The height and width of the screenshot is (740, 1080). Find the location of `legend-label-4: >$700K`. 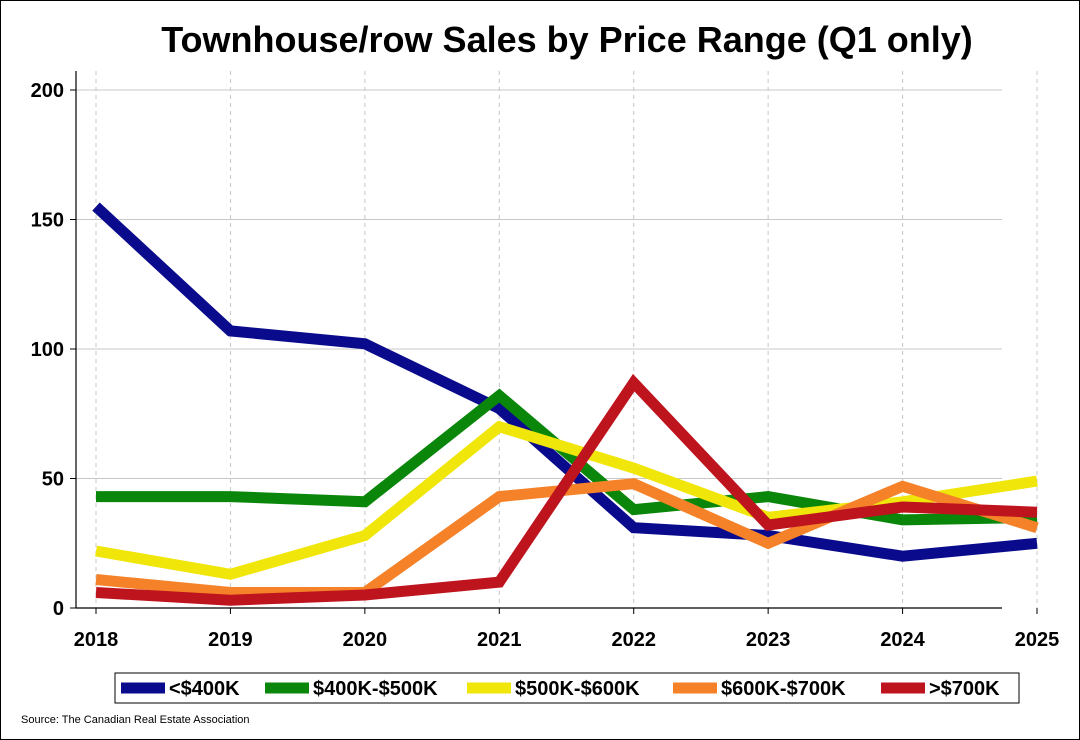

legend-label-4: >$700K is located at coordinates (964, 689).